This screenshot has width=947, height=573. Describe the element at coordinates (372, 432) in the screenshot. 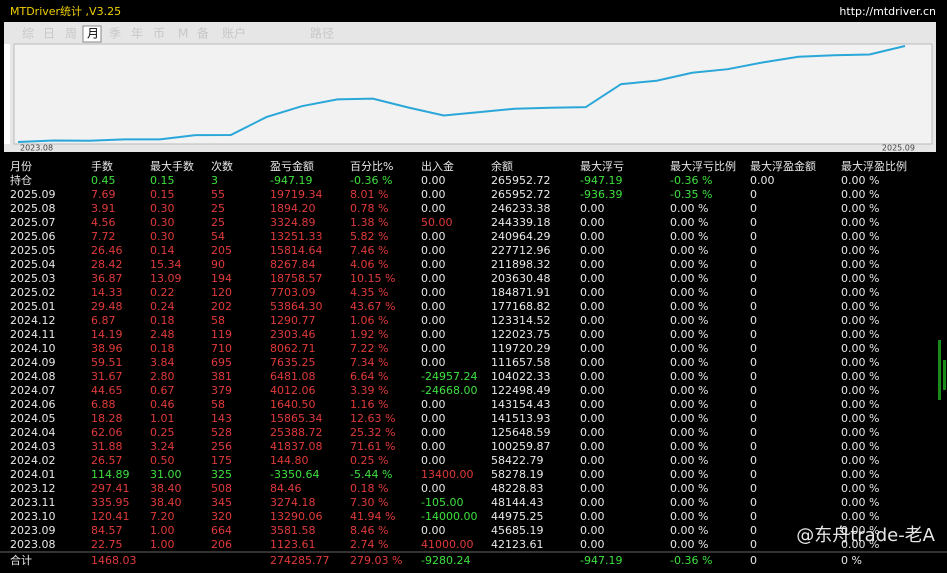

I see `cell: 25.32 %` at that location.